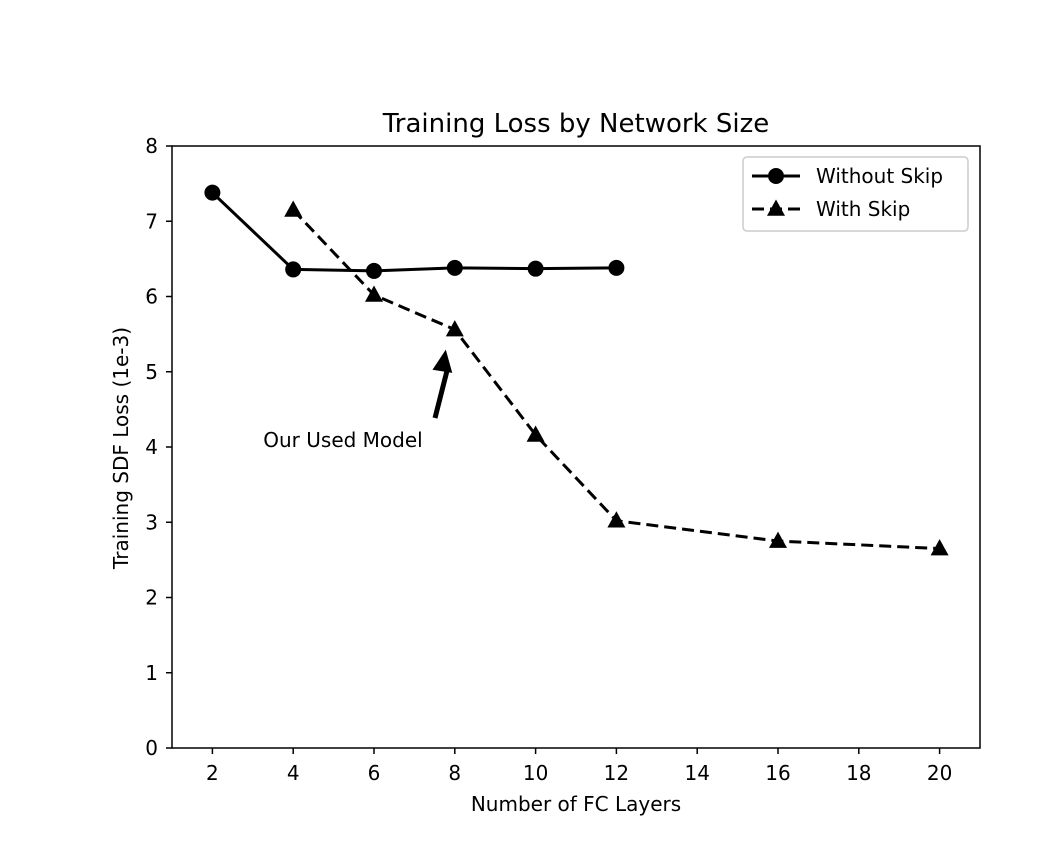  I want to click on annotation-arrow-head, so click(442, 361).